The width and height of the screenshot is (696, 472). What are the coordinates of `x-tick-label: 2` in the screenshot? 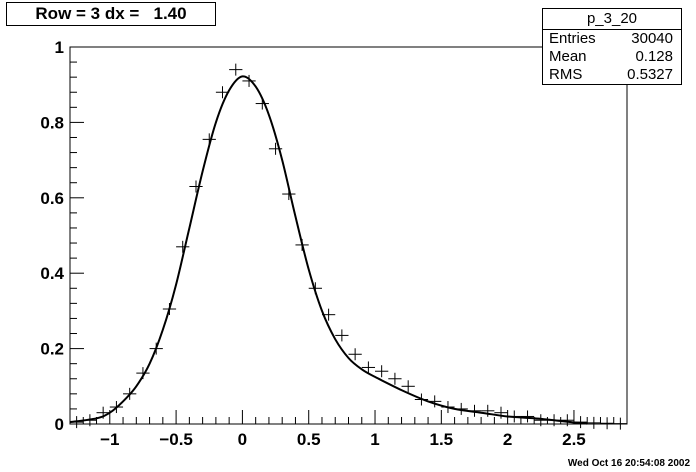 It's located at (507, 439).